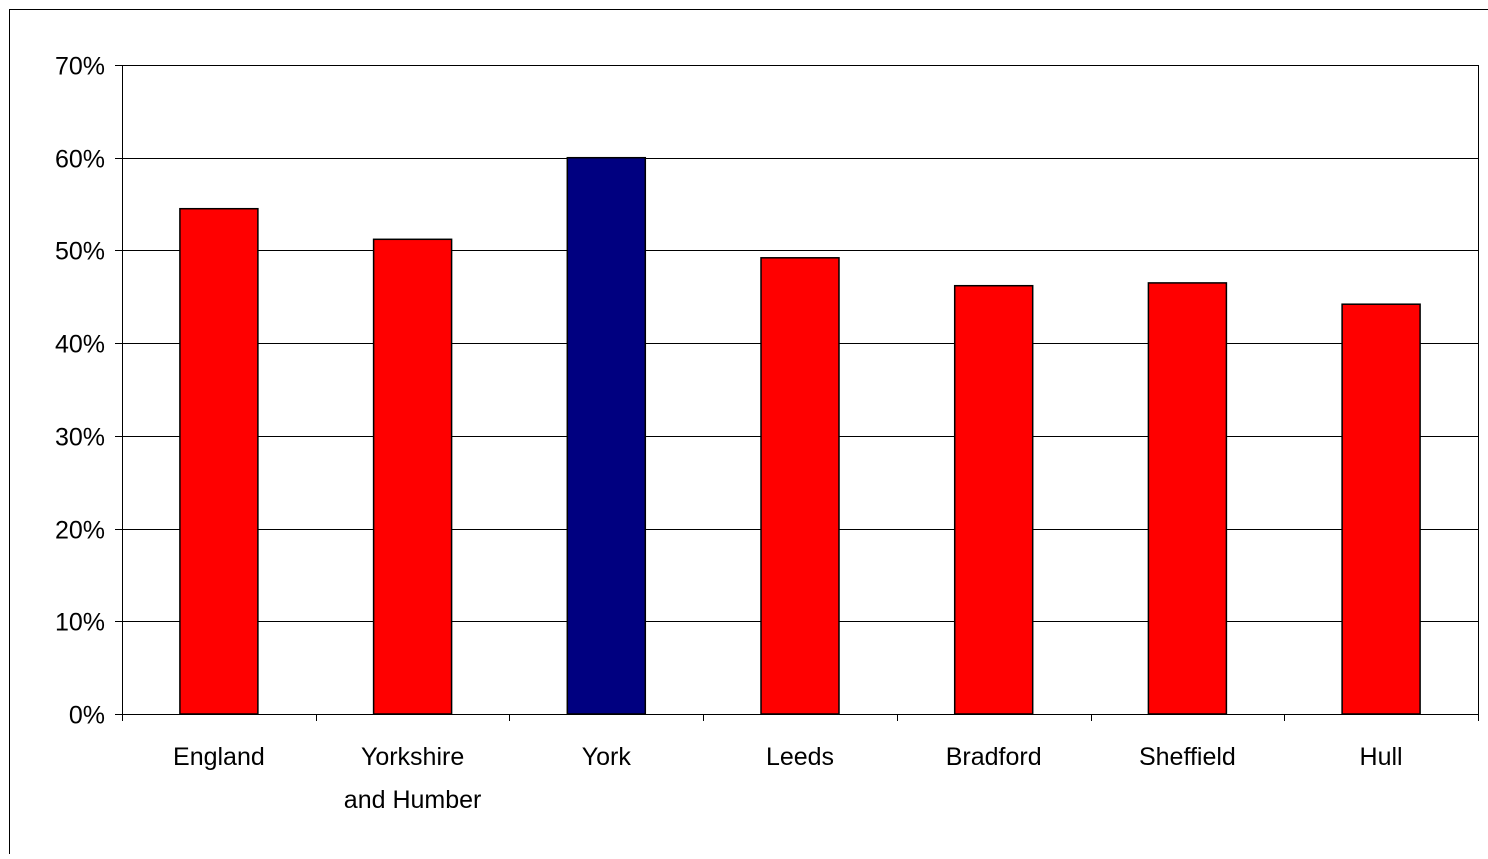 The image size is (1488, 859). Describe the element at coordinates (80, 252) in the screenshot. I see `y-tick-label: 50%` at that location.